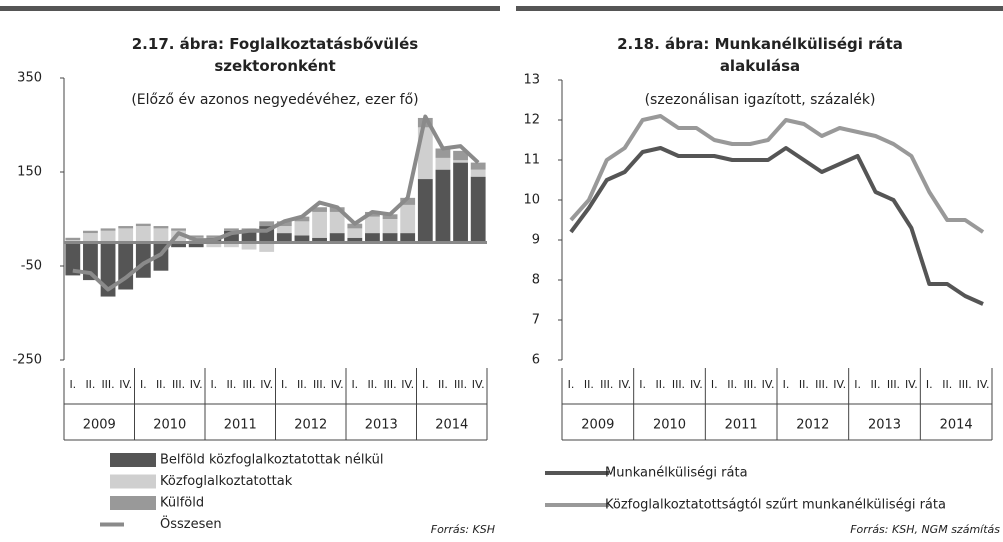 Image resolution: width=1003 pixels, height=542 pixels. Describe the element at coordinates (310, 425) in the screenshot. I see `year-label: 2012` at that location.